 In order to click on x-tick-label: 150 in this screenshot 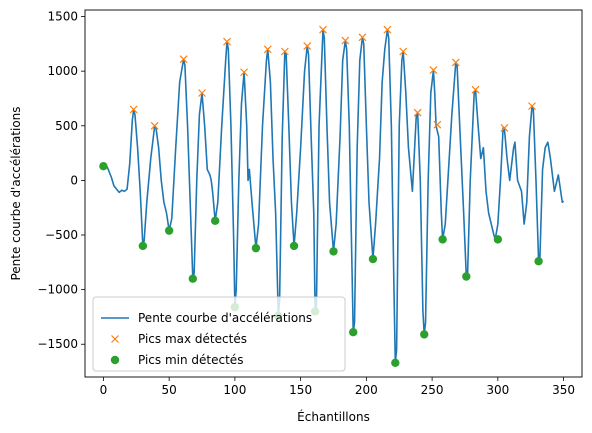, I will do `click(300, 390)`.